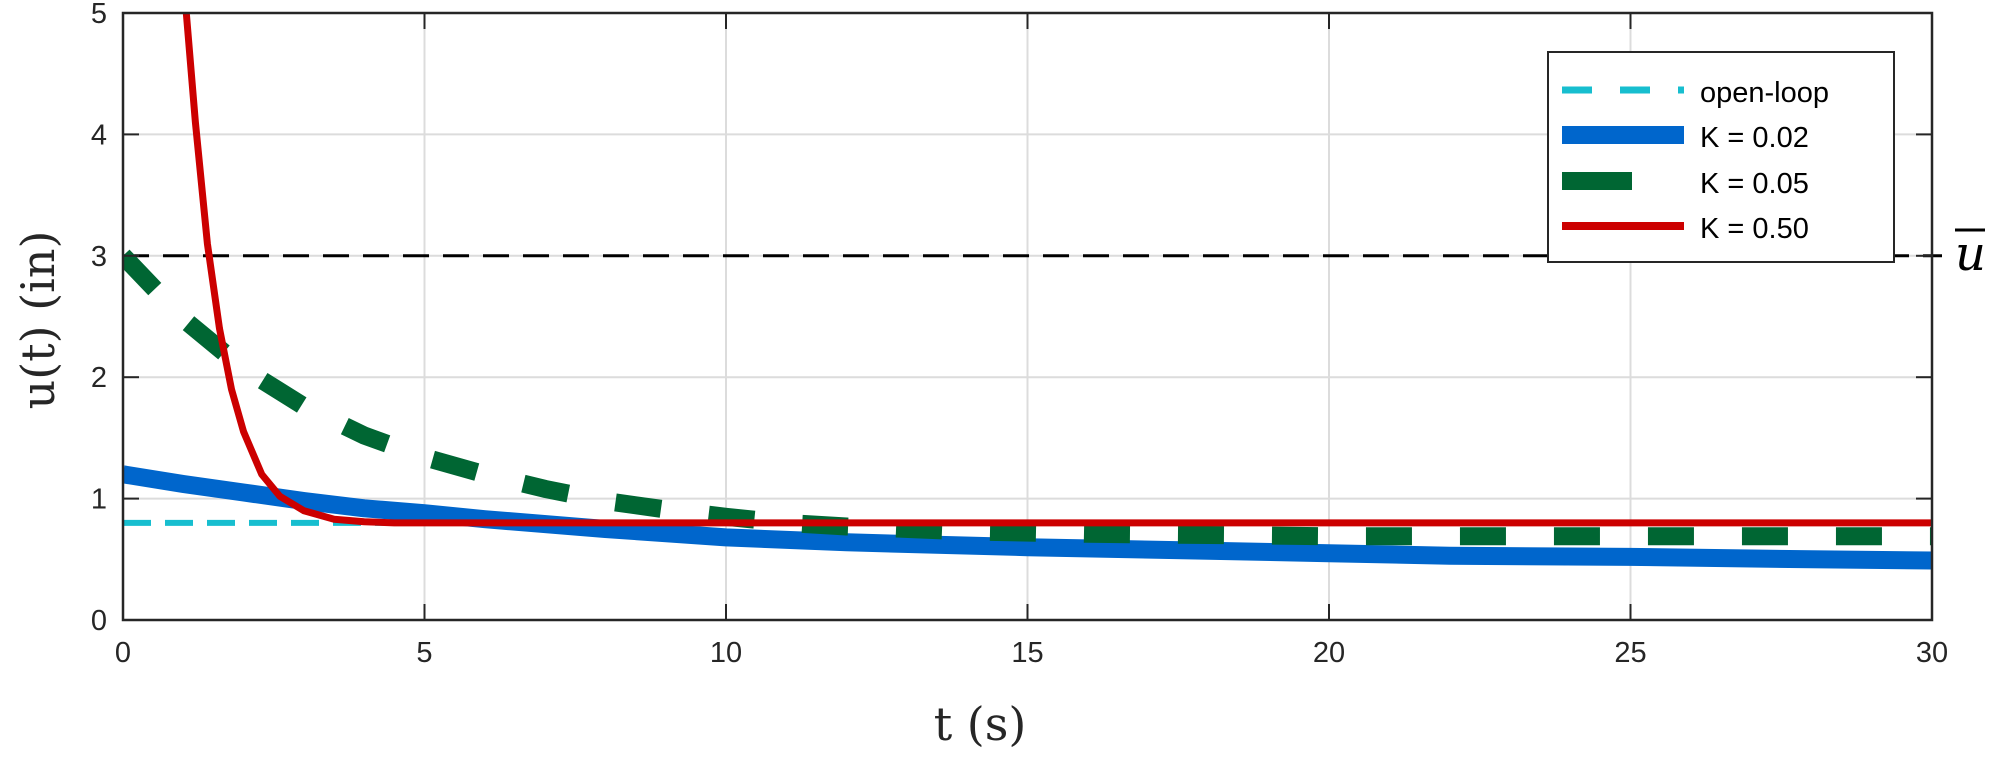 This screenshot has width=2008, height=758. I want to click on reference-line-label: u, so click(1970, 254).